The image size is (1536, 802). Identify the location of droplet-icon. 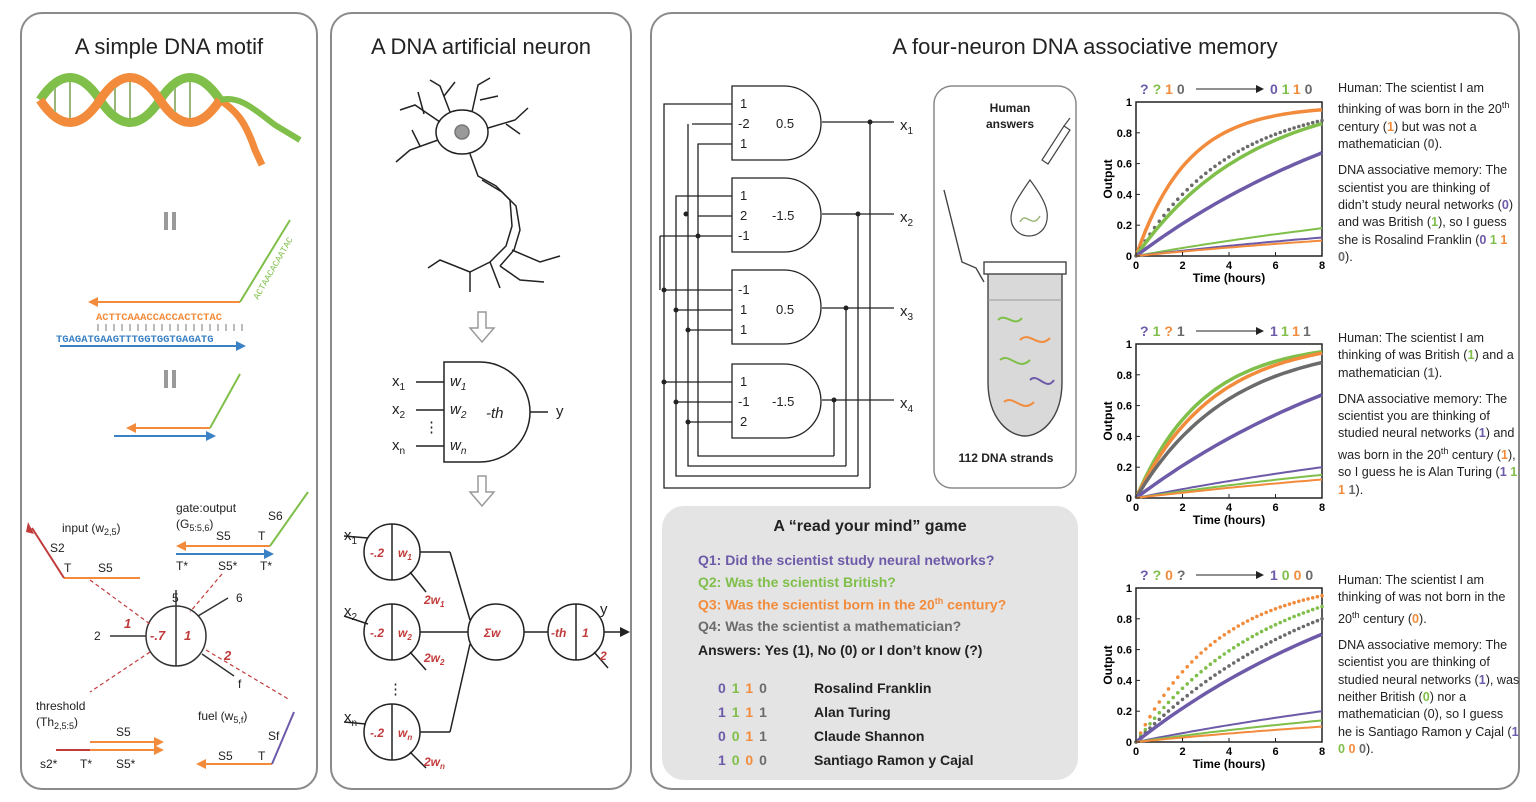
(1029, 207).